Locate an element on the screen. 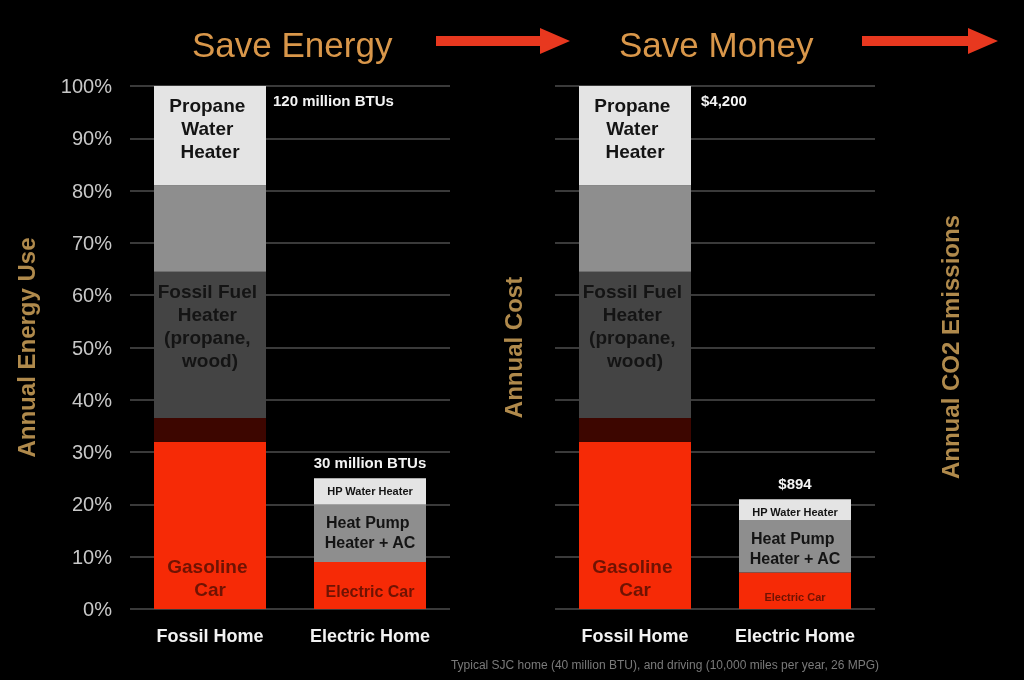 The image size is (1024, 680). y-tick-label: 30% is located at coordinates (92, 452).